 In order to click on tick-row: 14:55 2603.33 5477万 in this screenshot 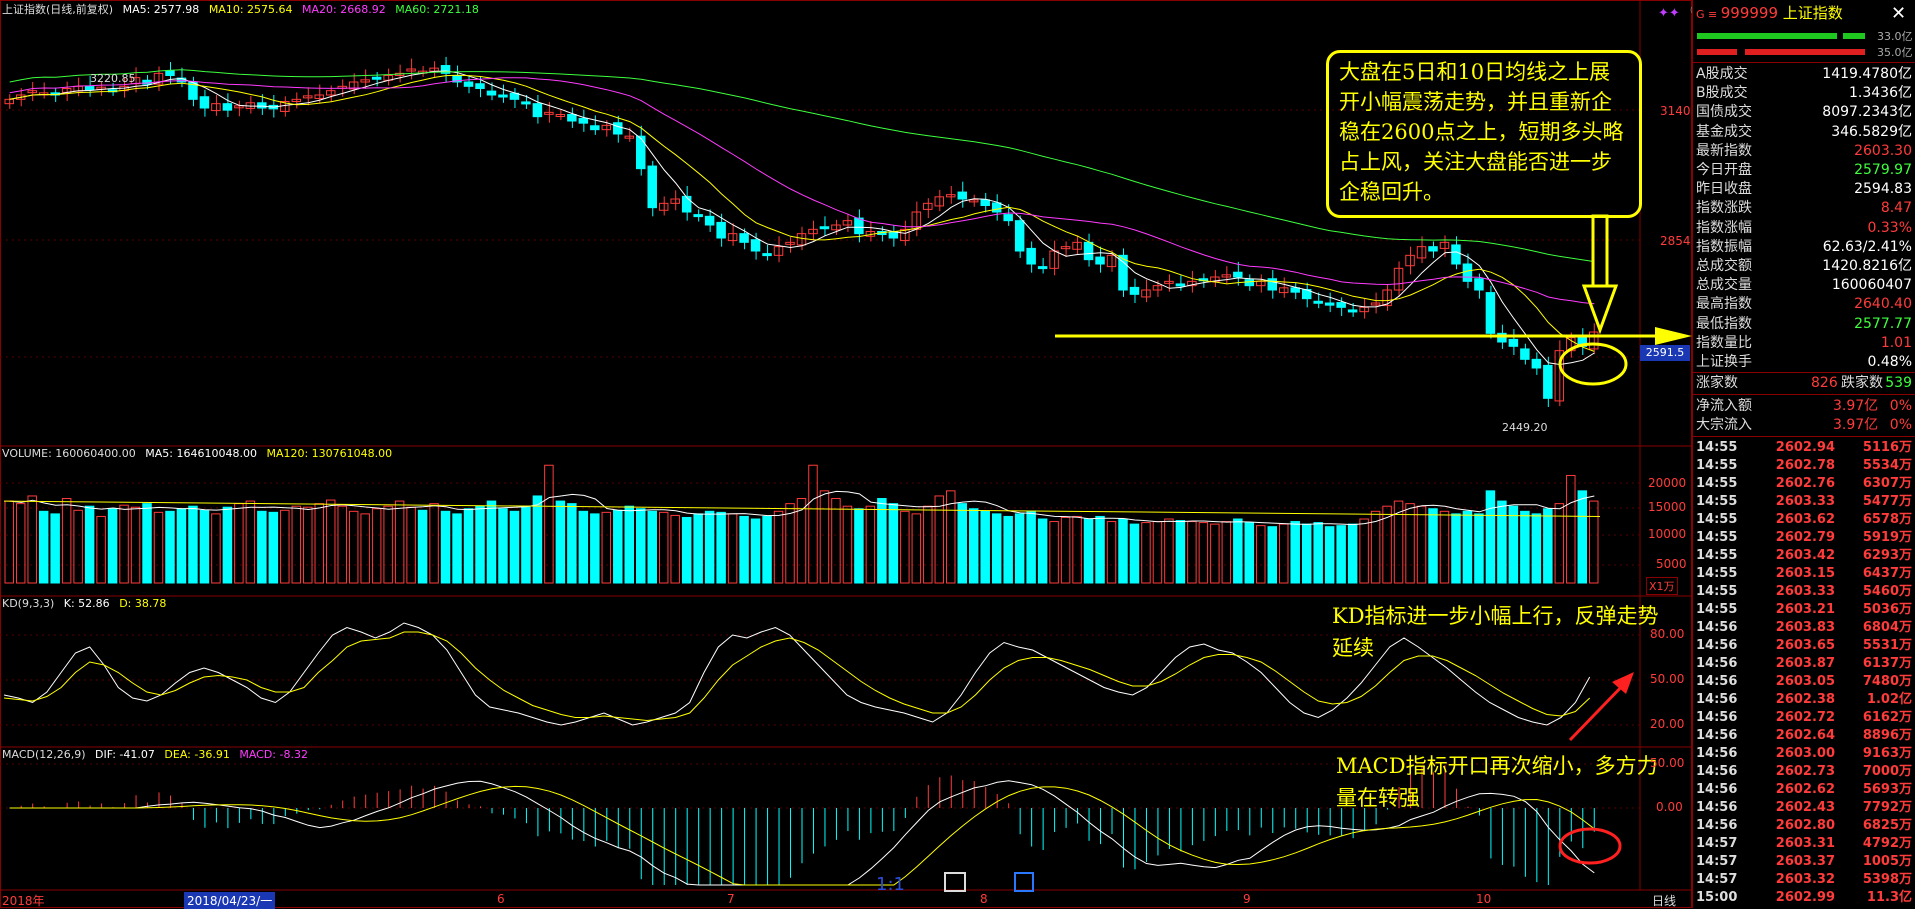, I will do `click(1804, 502)`.